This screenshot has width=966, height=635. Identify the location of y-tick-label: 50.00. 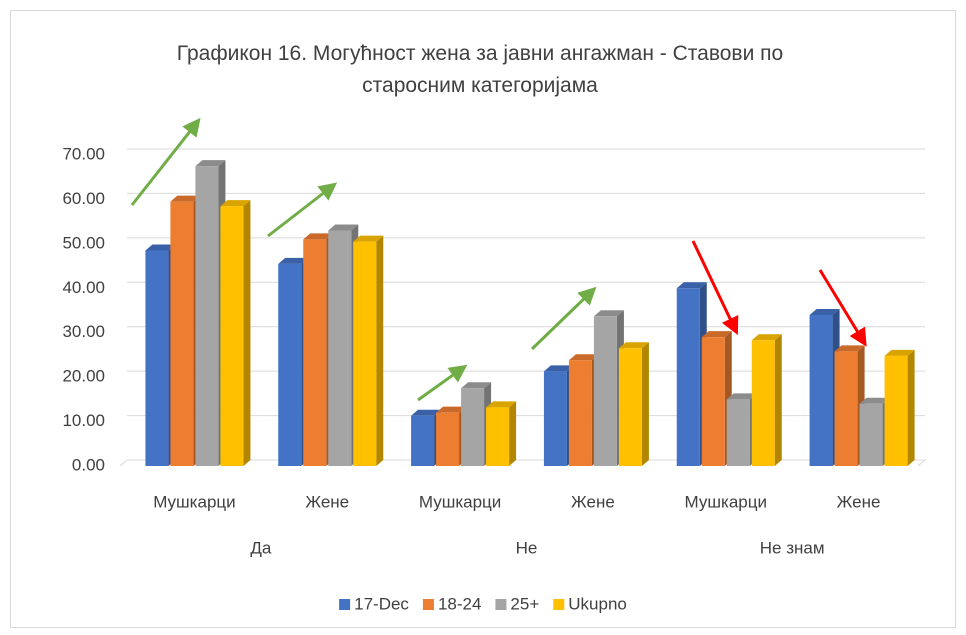
(83, 242).